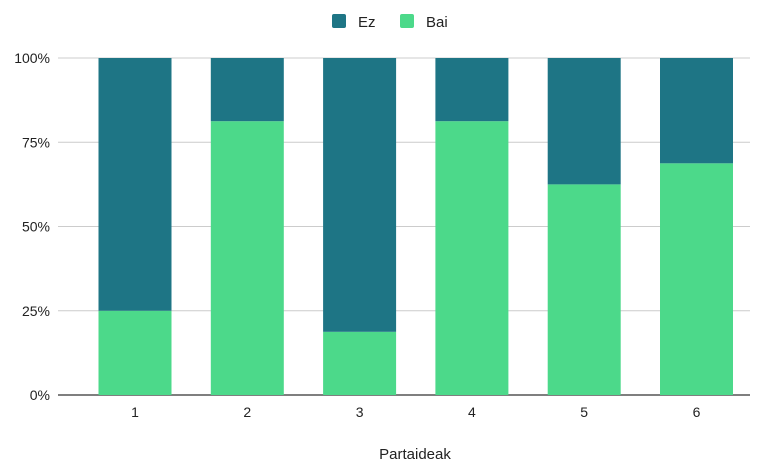 Image resolution: width=760 pixels, height=466 pixels. What do you see at coordinates (40, 395) in the screenshot?
I see `y-tick-label: 0%` at bounding box center [40, 395].